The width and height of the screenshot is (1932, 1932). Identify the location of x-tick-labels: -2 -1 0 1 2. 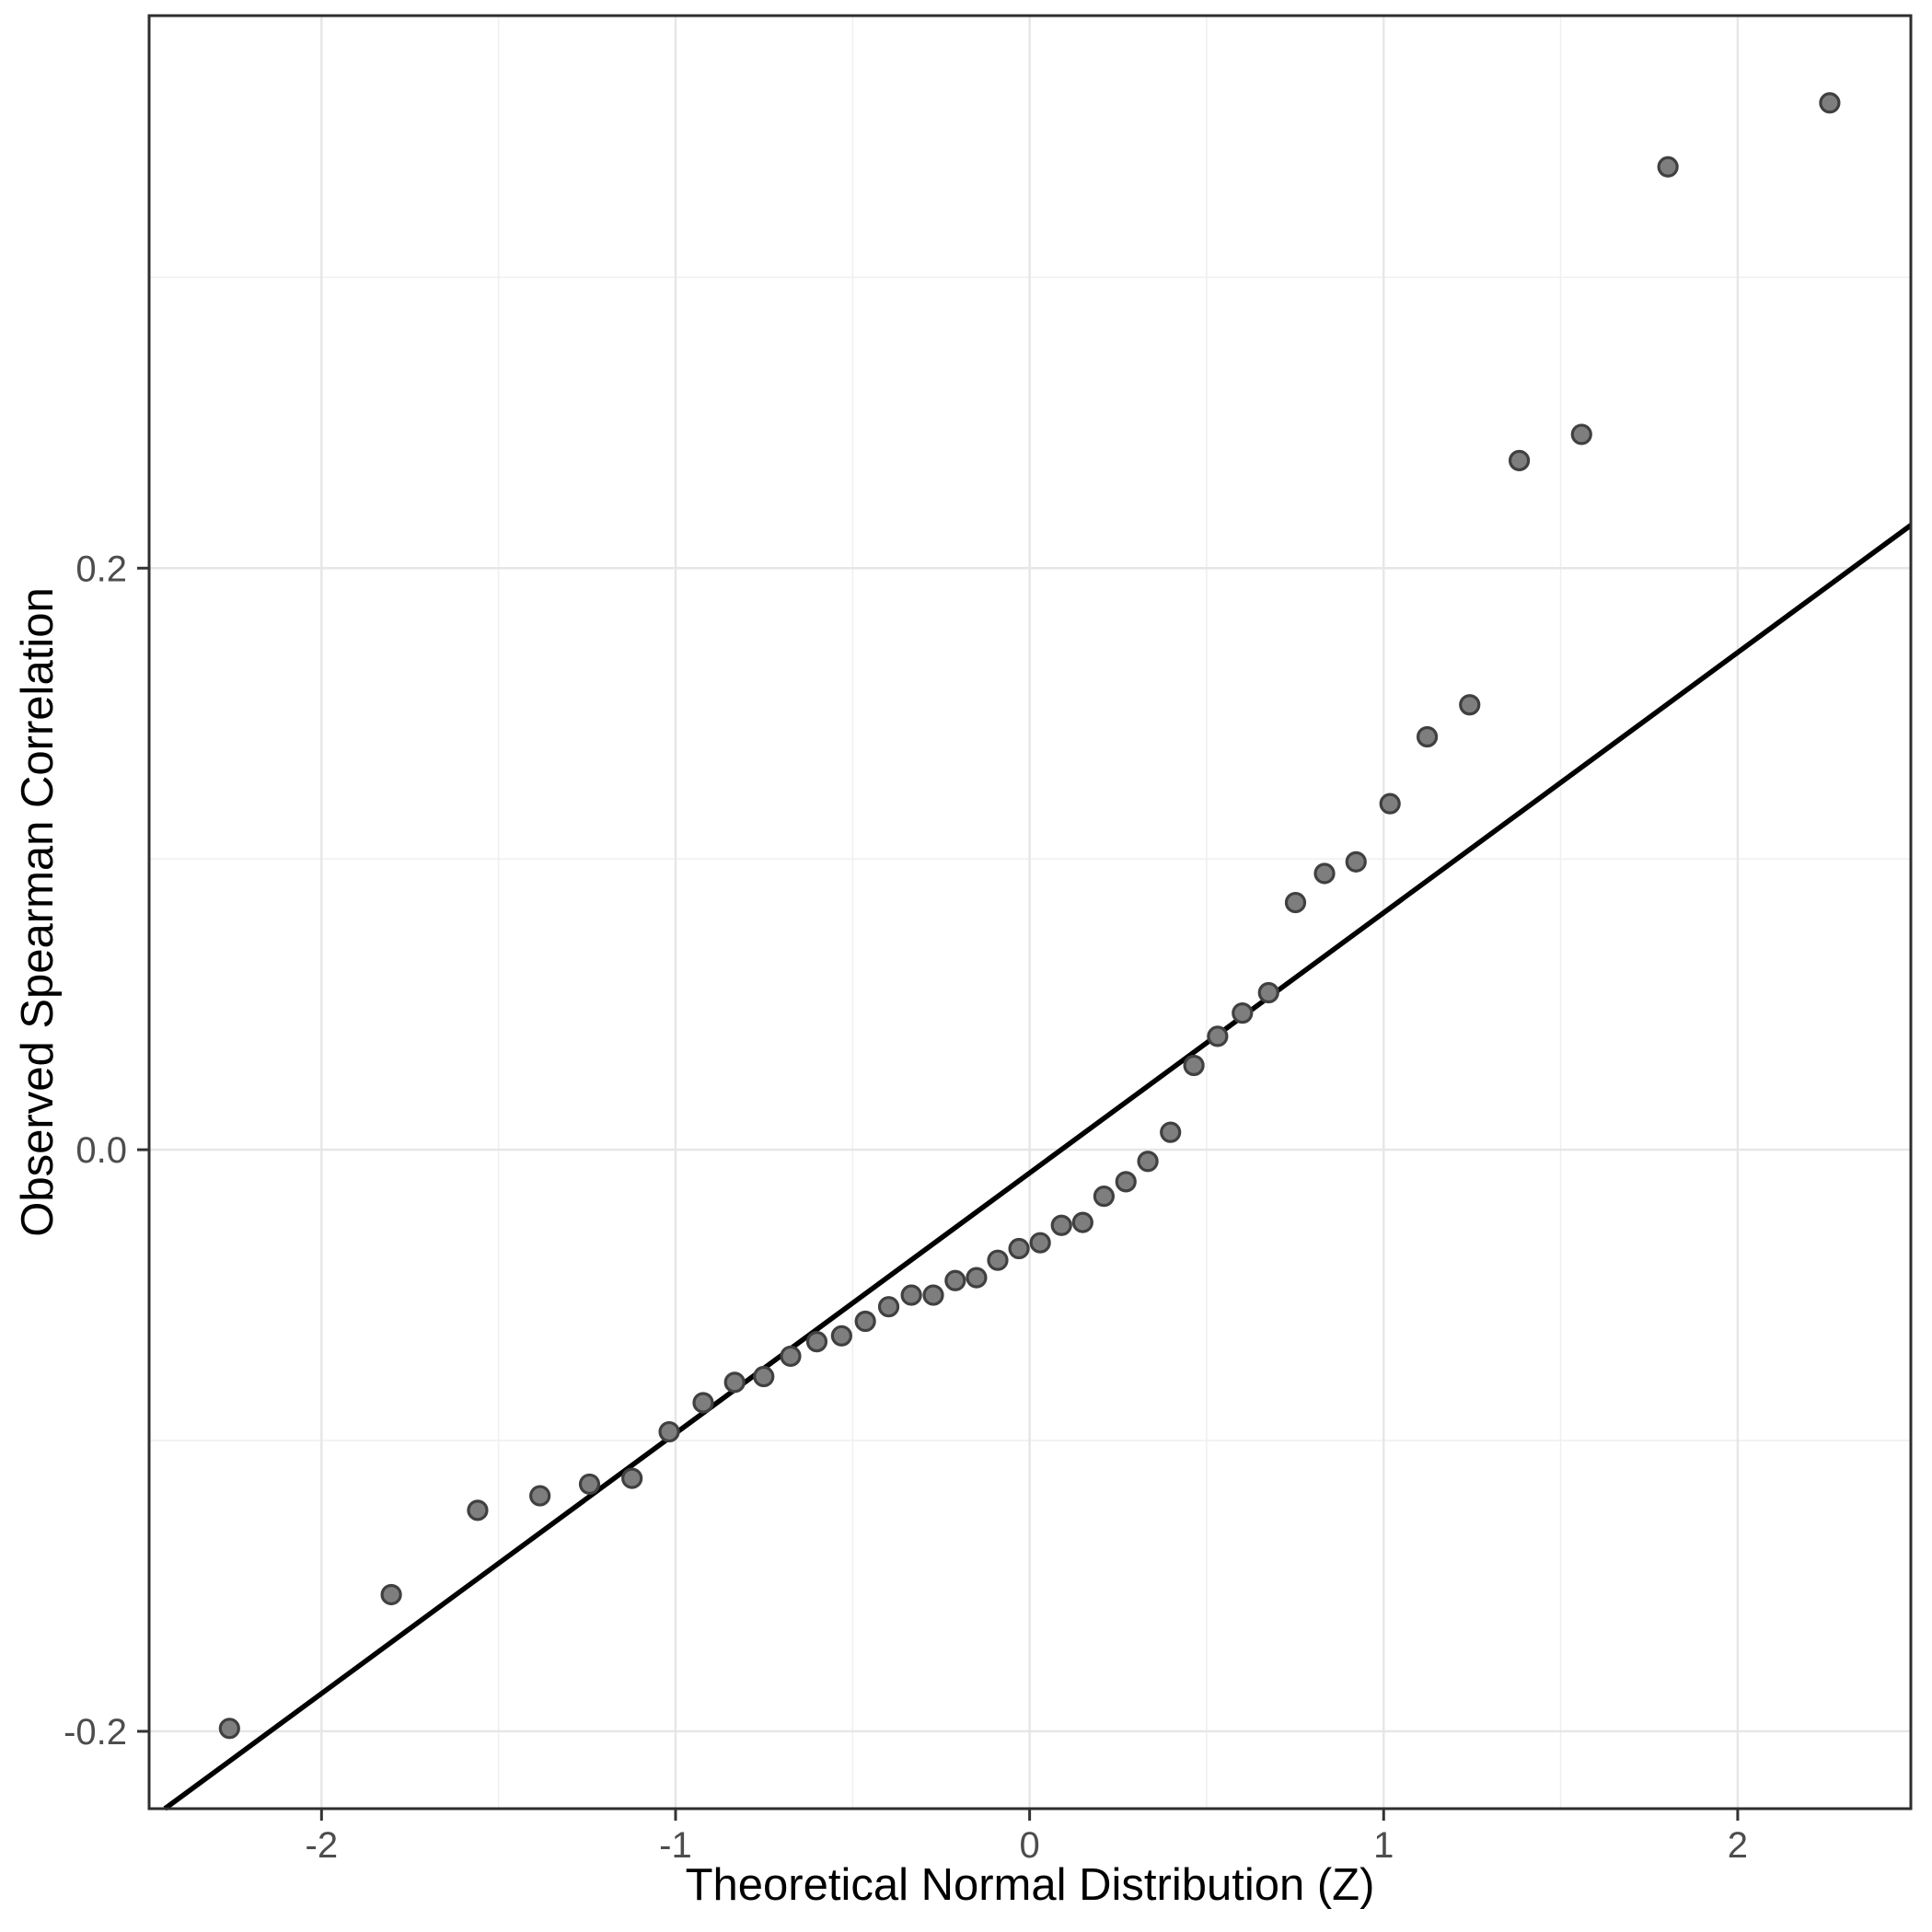
(1027, 1846).